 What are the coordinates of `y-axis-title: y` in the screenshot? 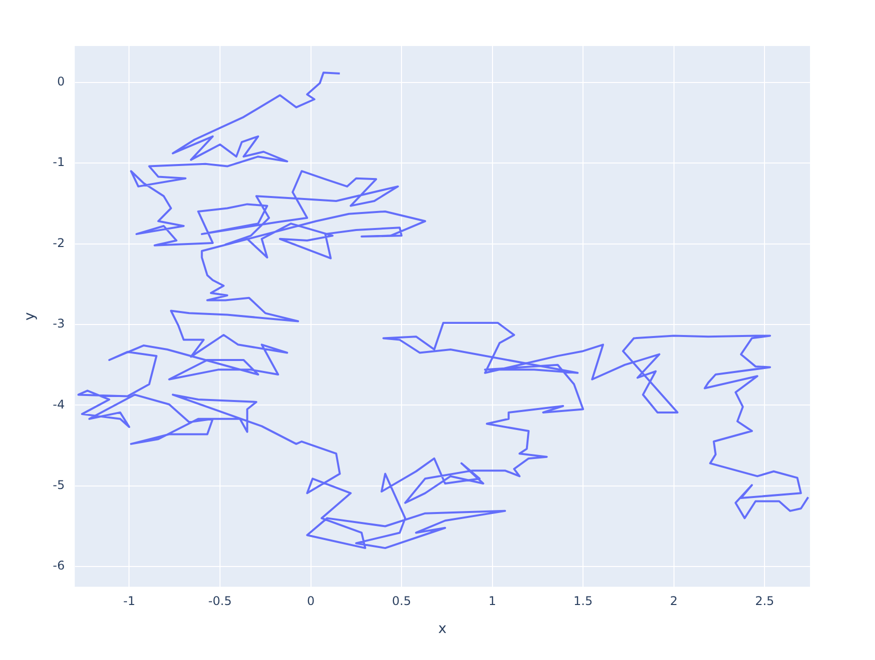 It's located at (30, 316).